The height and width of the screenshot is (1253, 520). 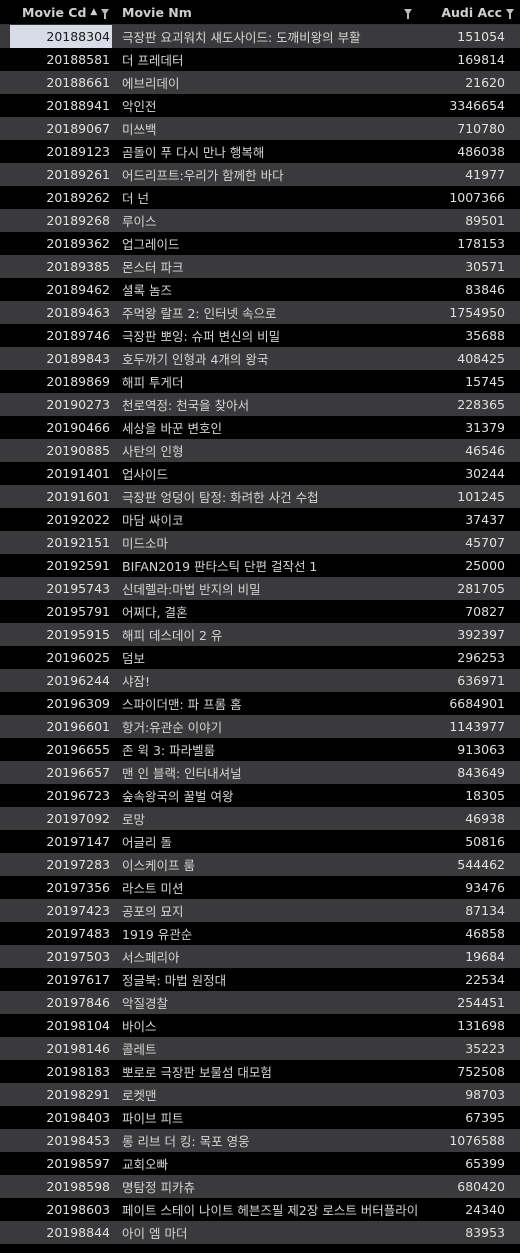 What do you see at coordinates (78, 266) in the screenshot?
I see `cell-movie-cd: 20189385` at bounding box center [78, 266].